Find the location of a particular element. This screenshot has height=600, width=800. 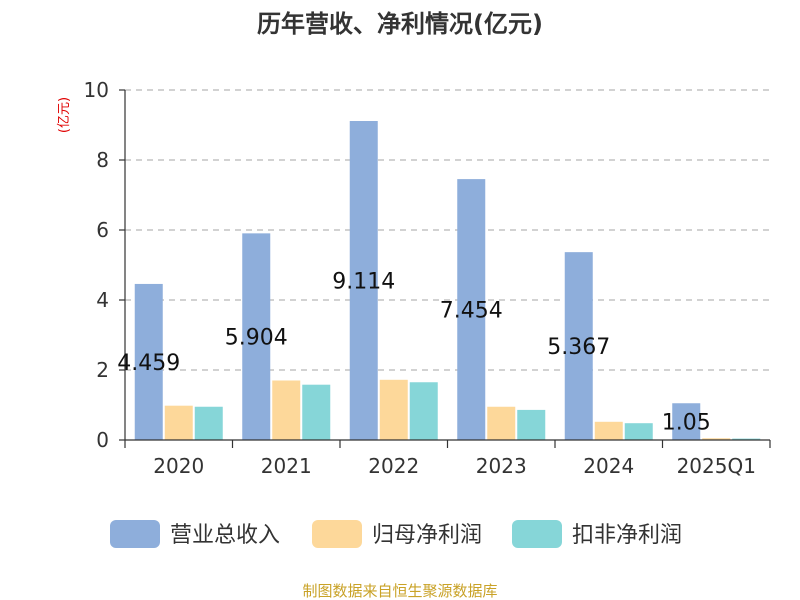

x-tick-label: 2023 is located at coordinates (501, 466).